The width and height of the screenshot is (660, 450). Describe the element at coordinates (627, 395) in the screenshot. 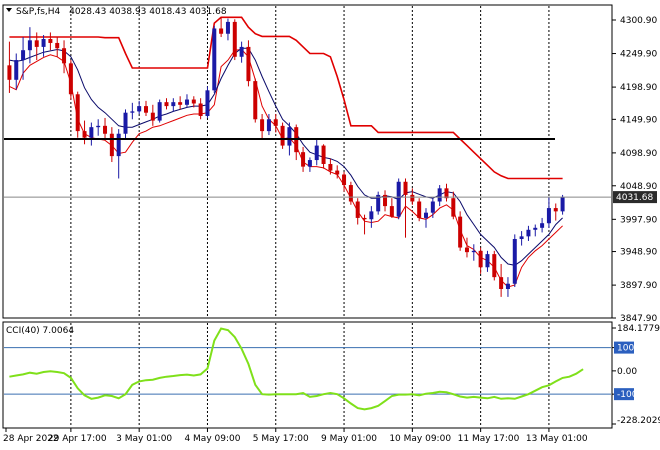

I see `cci-tick-label: -100` at that location.